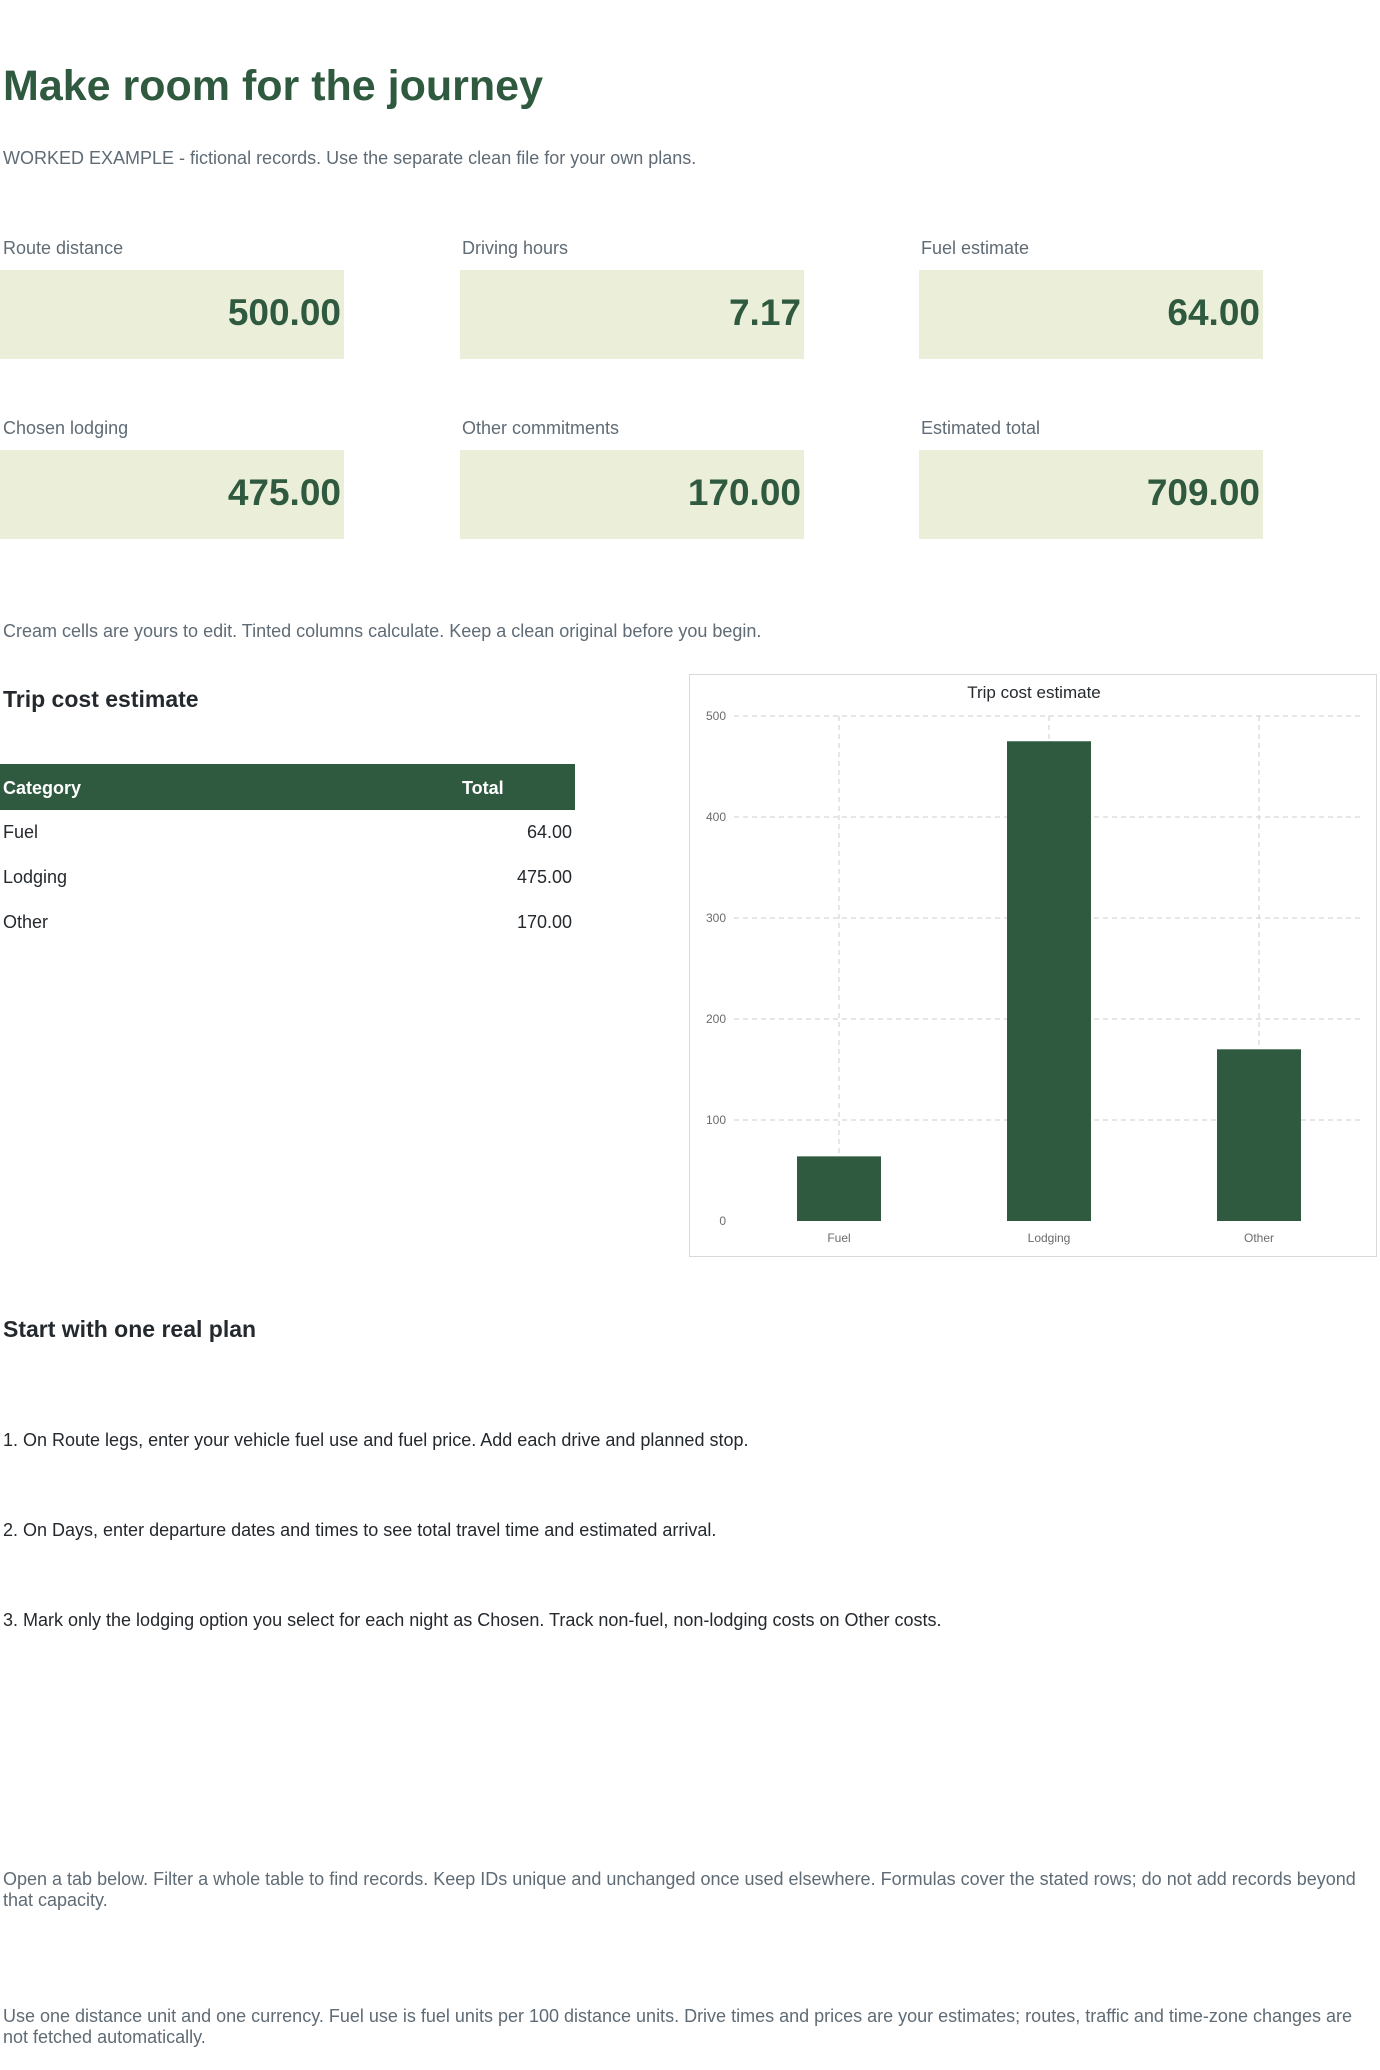  I want to click on table-header-row: Category Total, so click(287, 787).